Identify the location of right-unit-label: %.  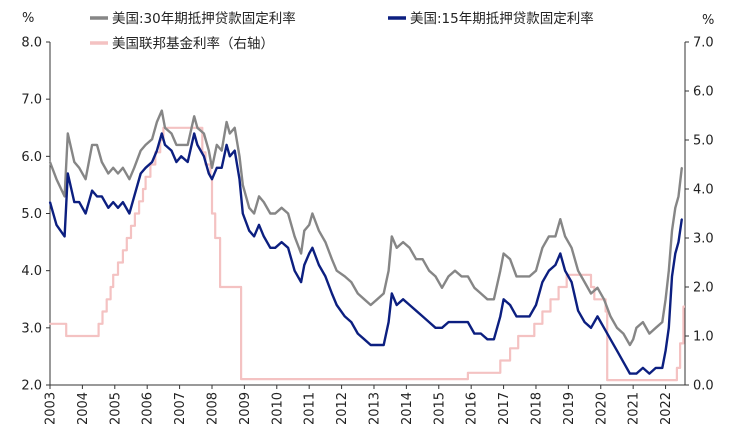
(708, 20).